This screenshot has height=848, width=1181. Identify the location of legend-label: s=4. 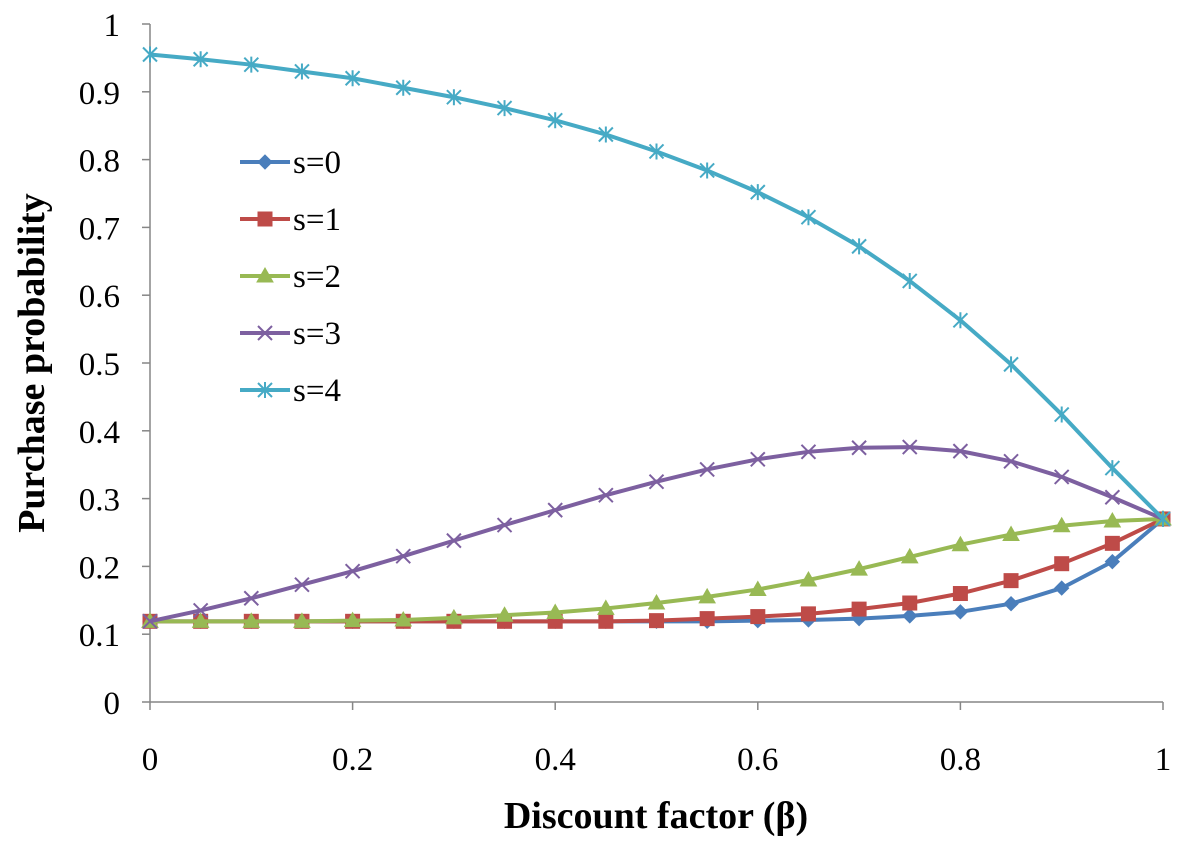
(317, 391).